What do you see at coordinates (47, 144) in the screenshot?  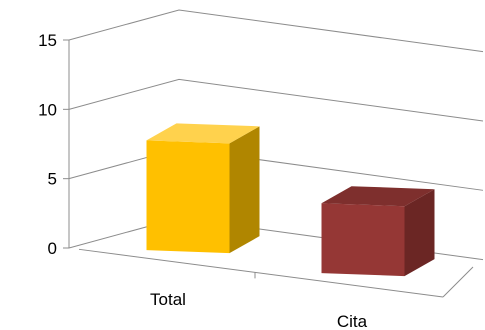 I see `y-tick-labels: 0 5 10 15` at bounding box center [47, 144].